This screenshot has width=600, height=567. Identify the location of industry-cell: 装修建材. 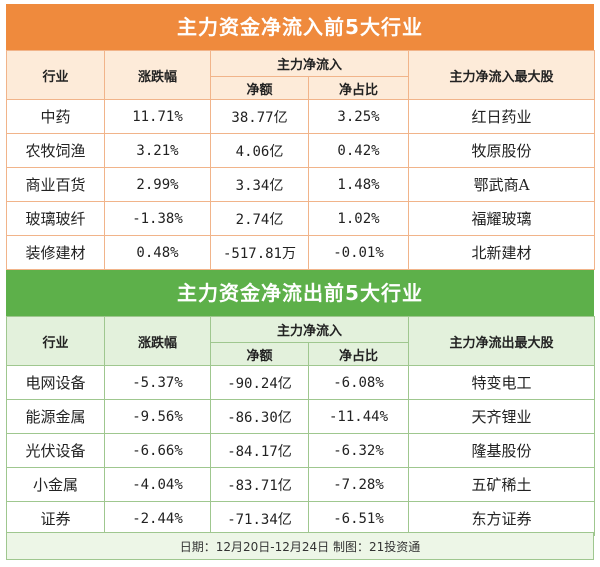
(55, 252).